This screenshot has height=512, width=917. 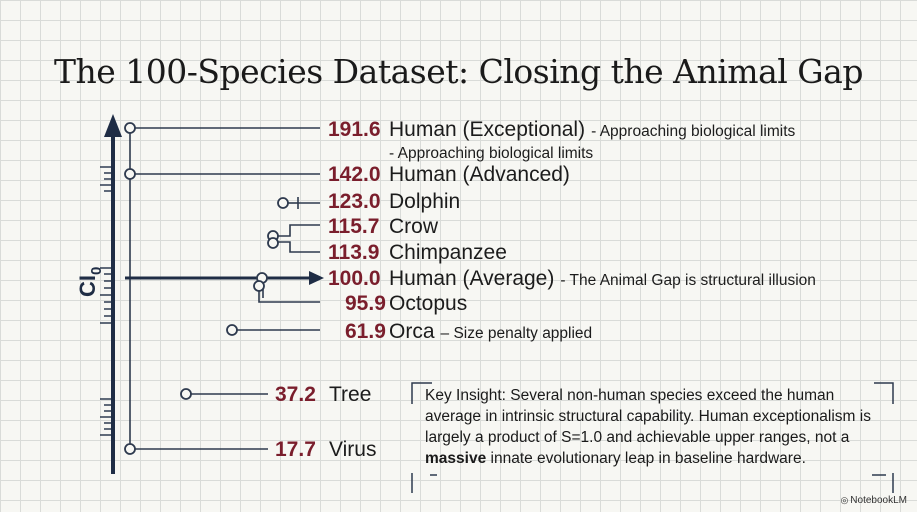 I want to click on nodes, so click(x=206, y=288).